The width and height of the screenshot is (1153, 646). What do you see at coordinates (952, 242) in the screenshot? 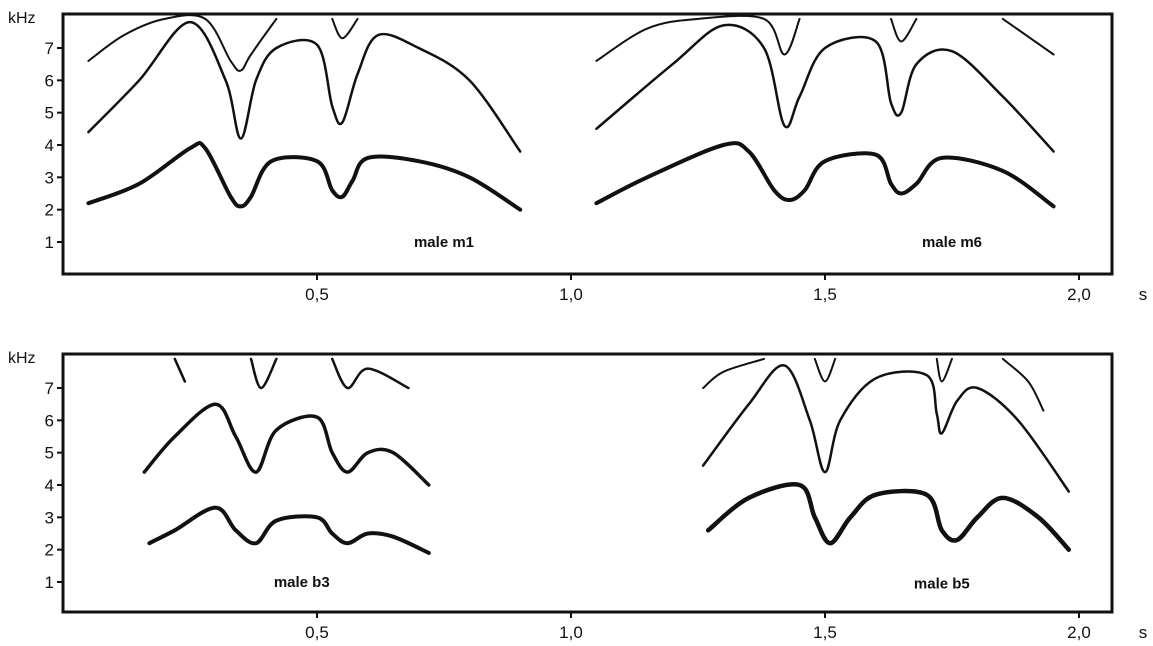
I see `label-male-m6: male m6` at bounding box center [952, 242].